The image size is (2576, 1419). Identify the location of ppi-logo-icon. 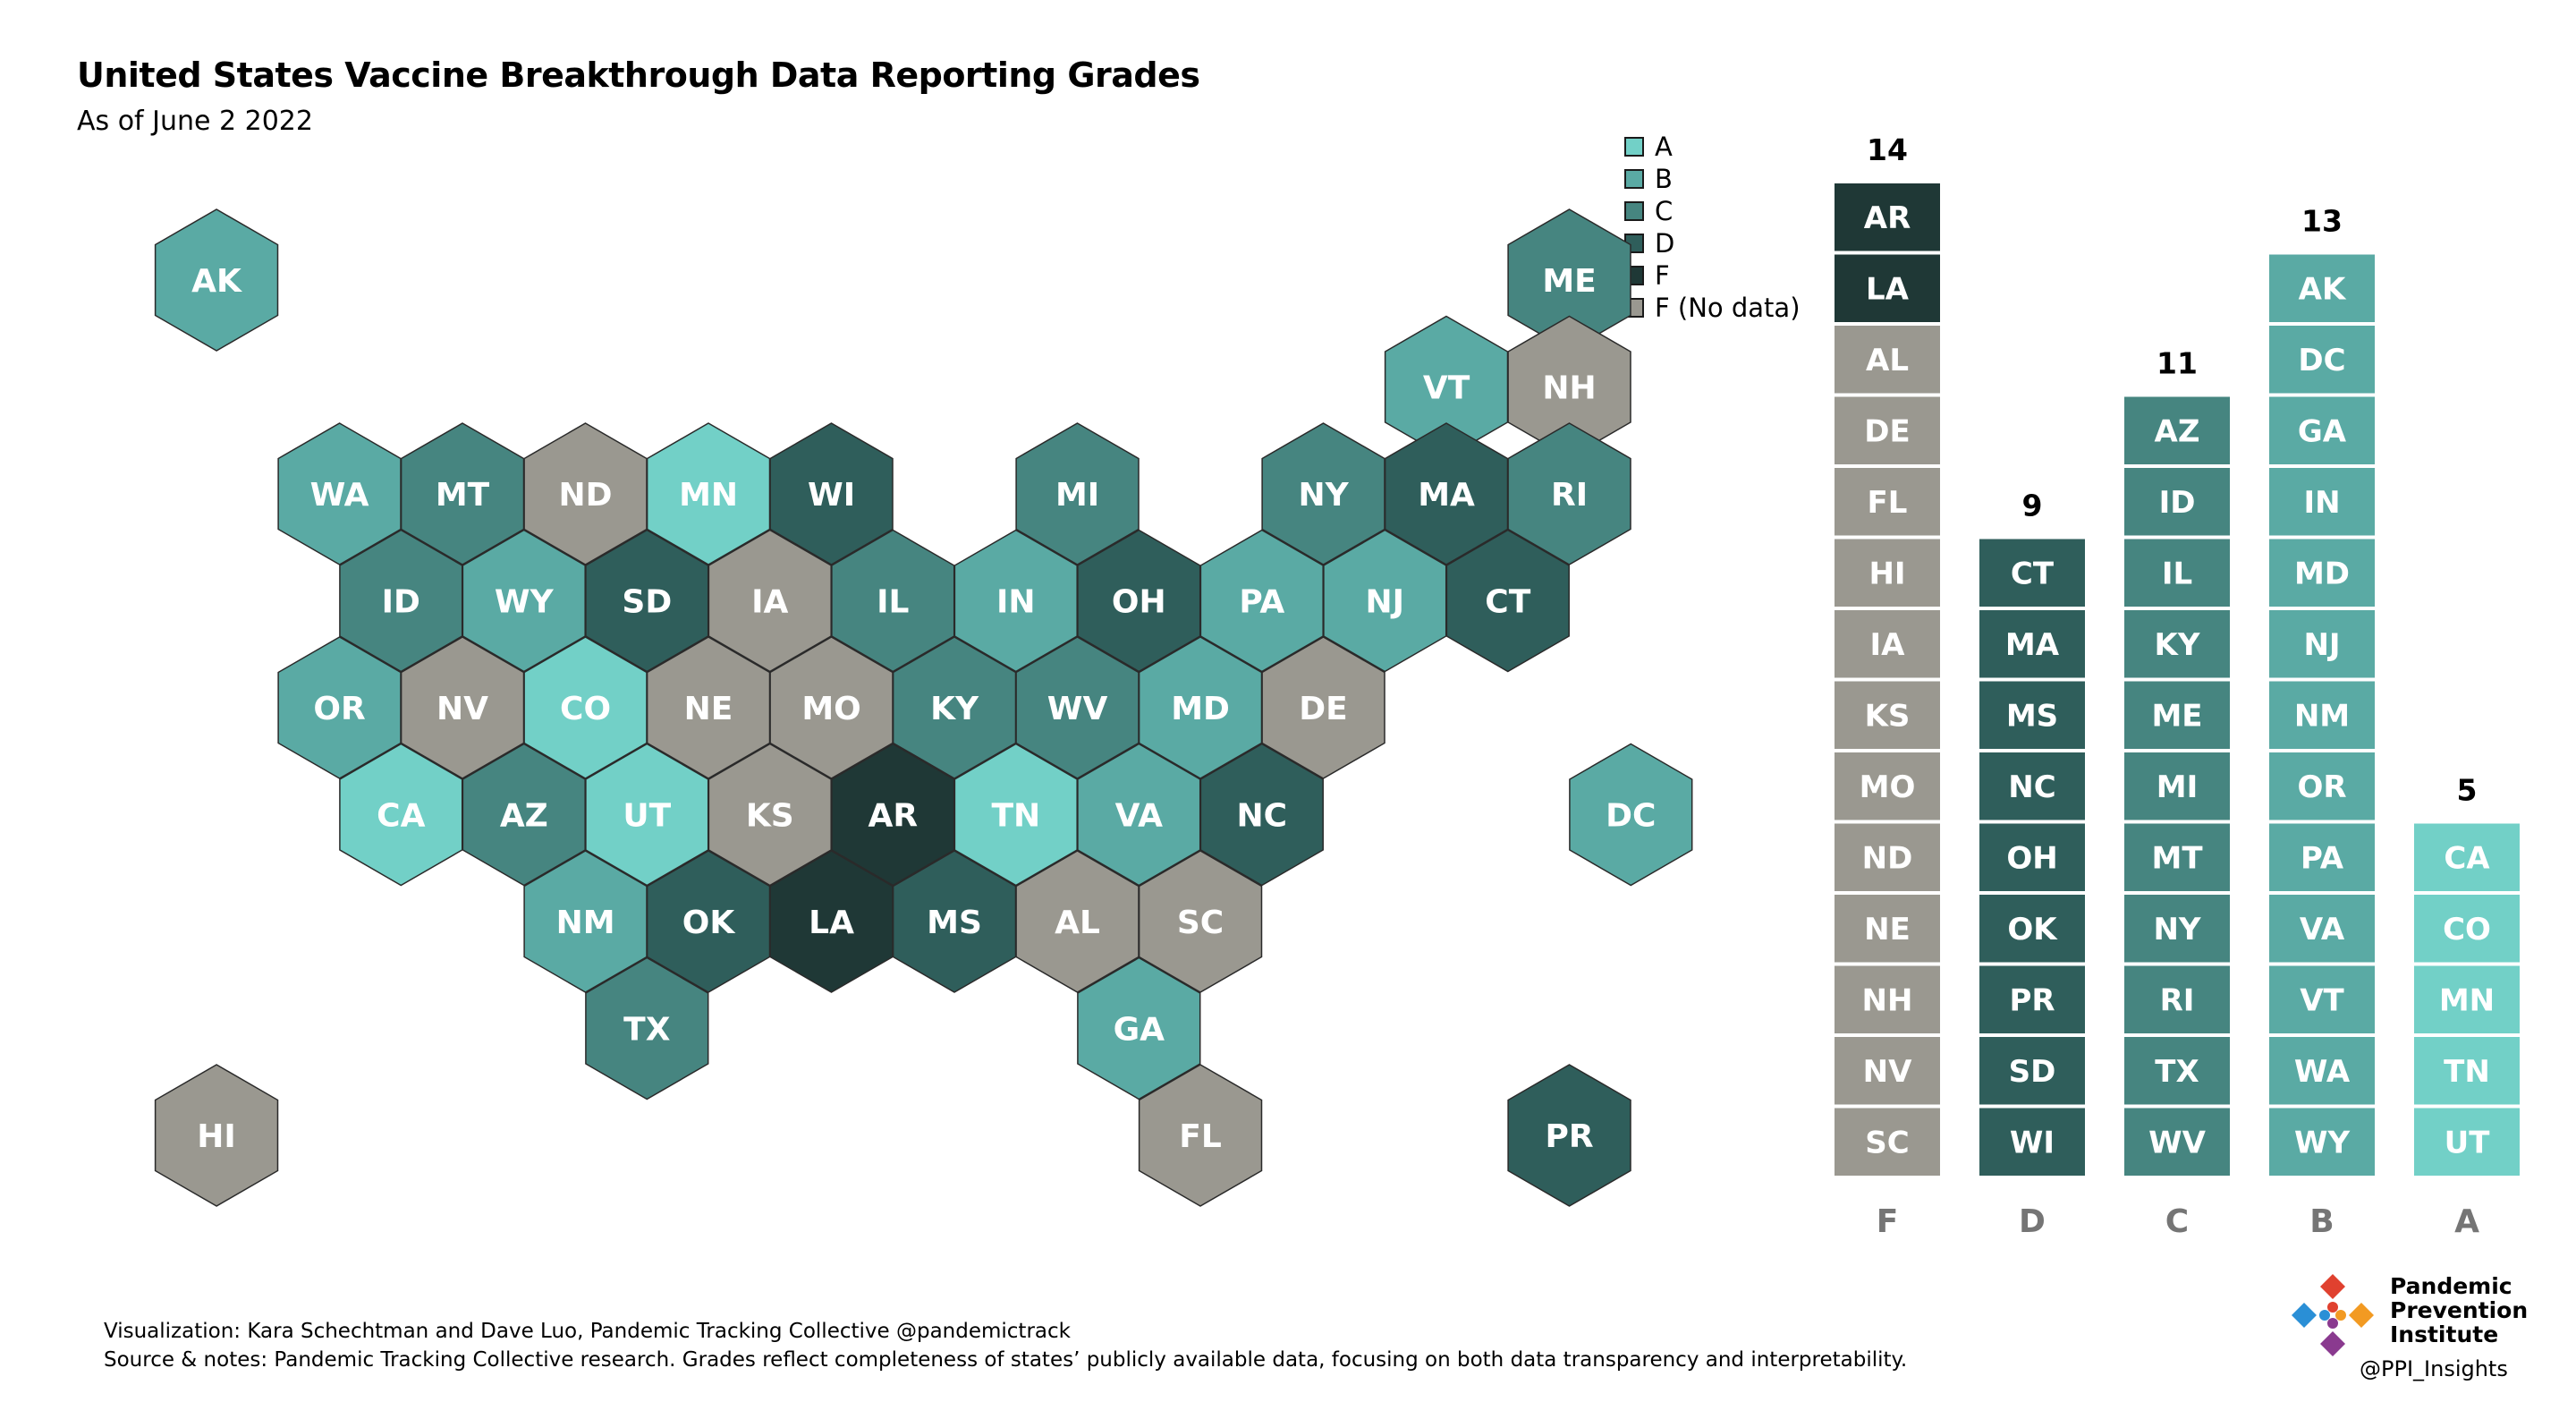
(2333, 1315).